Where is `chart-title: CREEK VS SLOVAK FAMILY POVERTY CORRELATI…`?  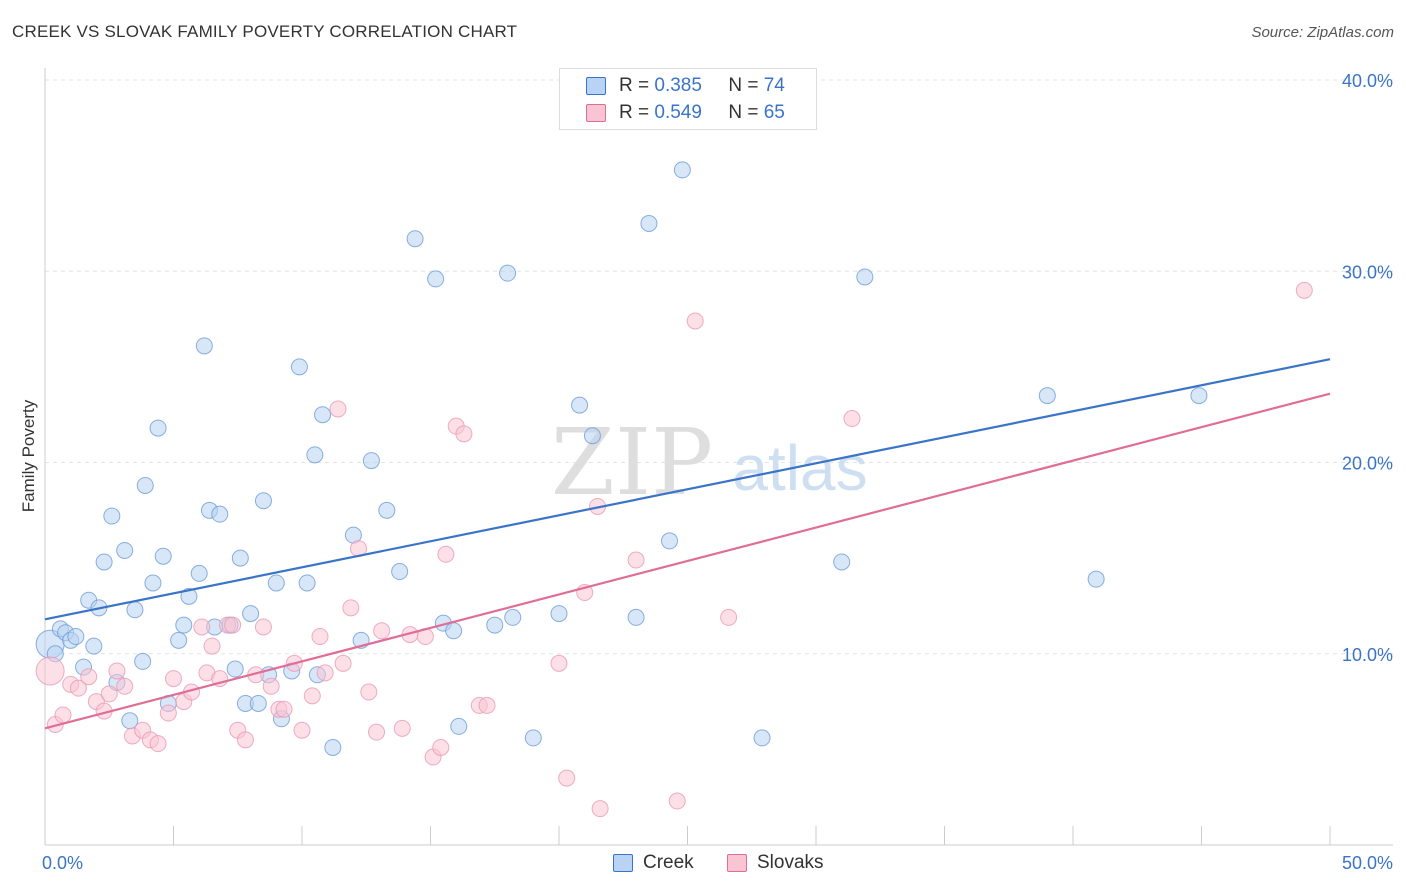 chart-title: CREEK VS SLOVAK FAMILY POVERTY CORRELATI… is located at coordinates (265, 31).